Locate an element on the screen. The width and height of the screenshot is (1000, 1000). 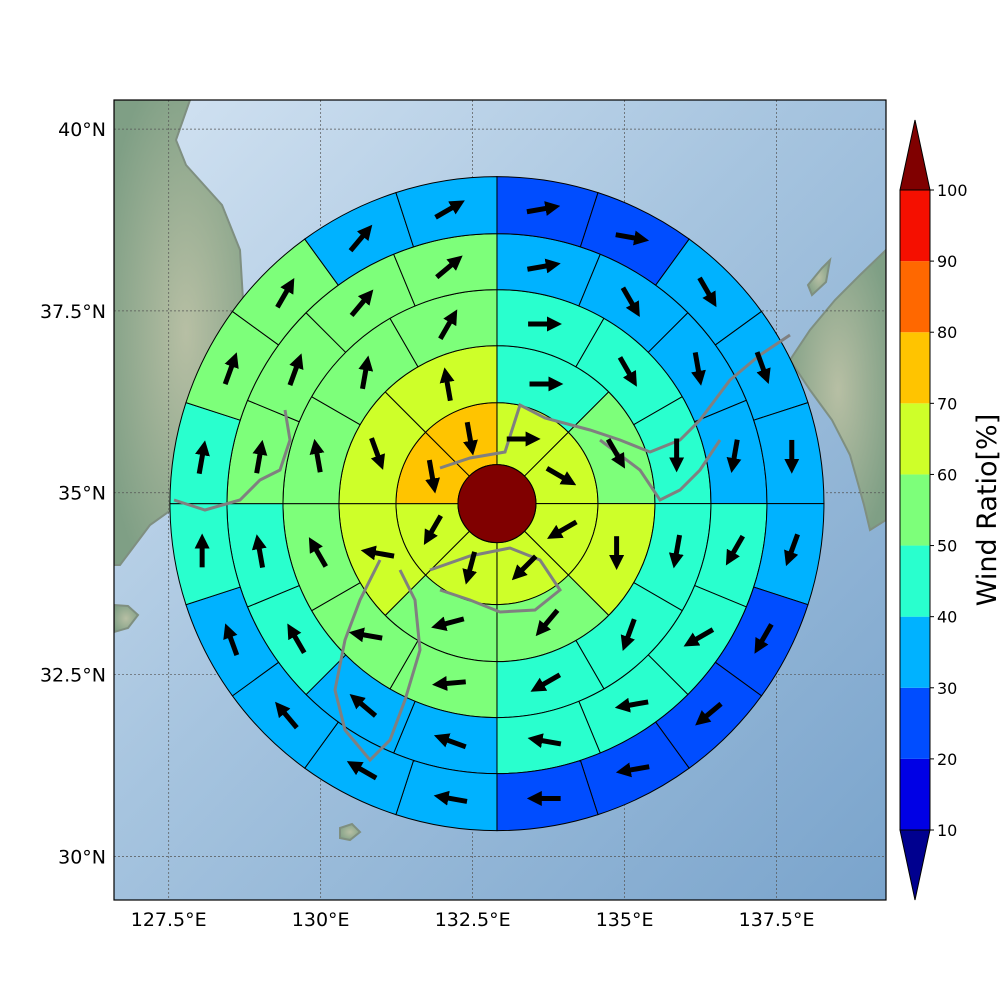
colorbar-extend-min is located at coordinates (915, 865).